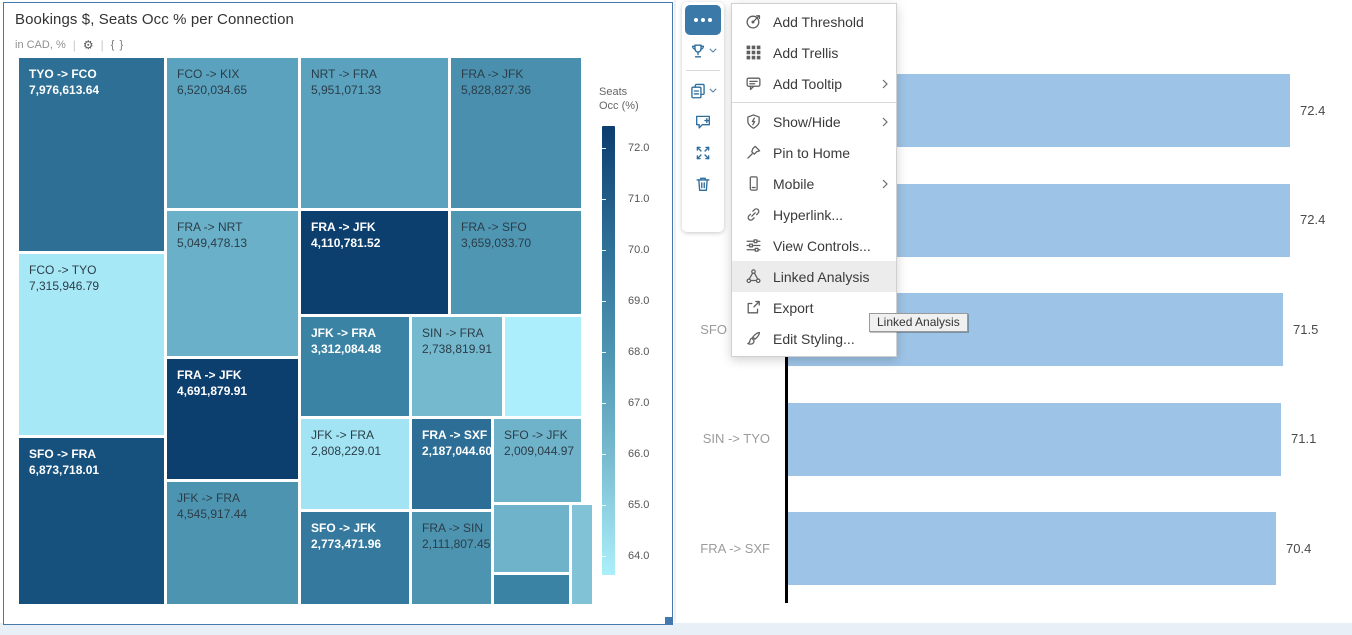  Describe the element at coordinates (374, 262) in the screenshot. I see `treemap-tile-fra-jfk: FRA -> JFK 4,110,781.52` at that location.